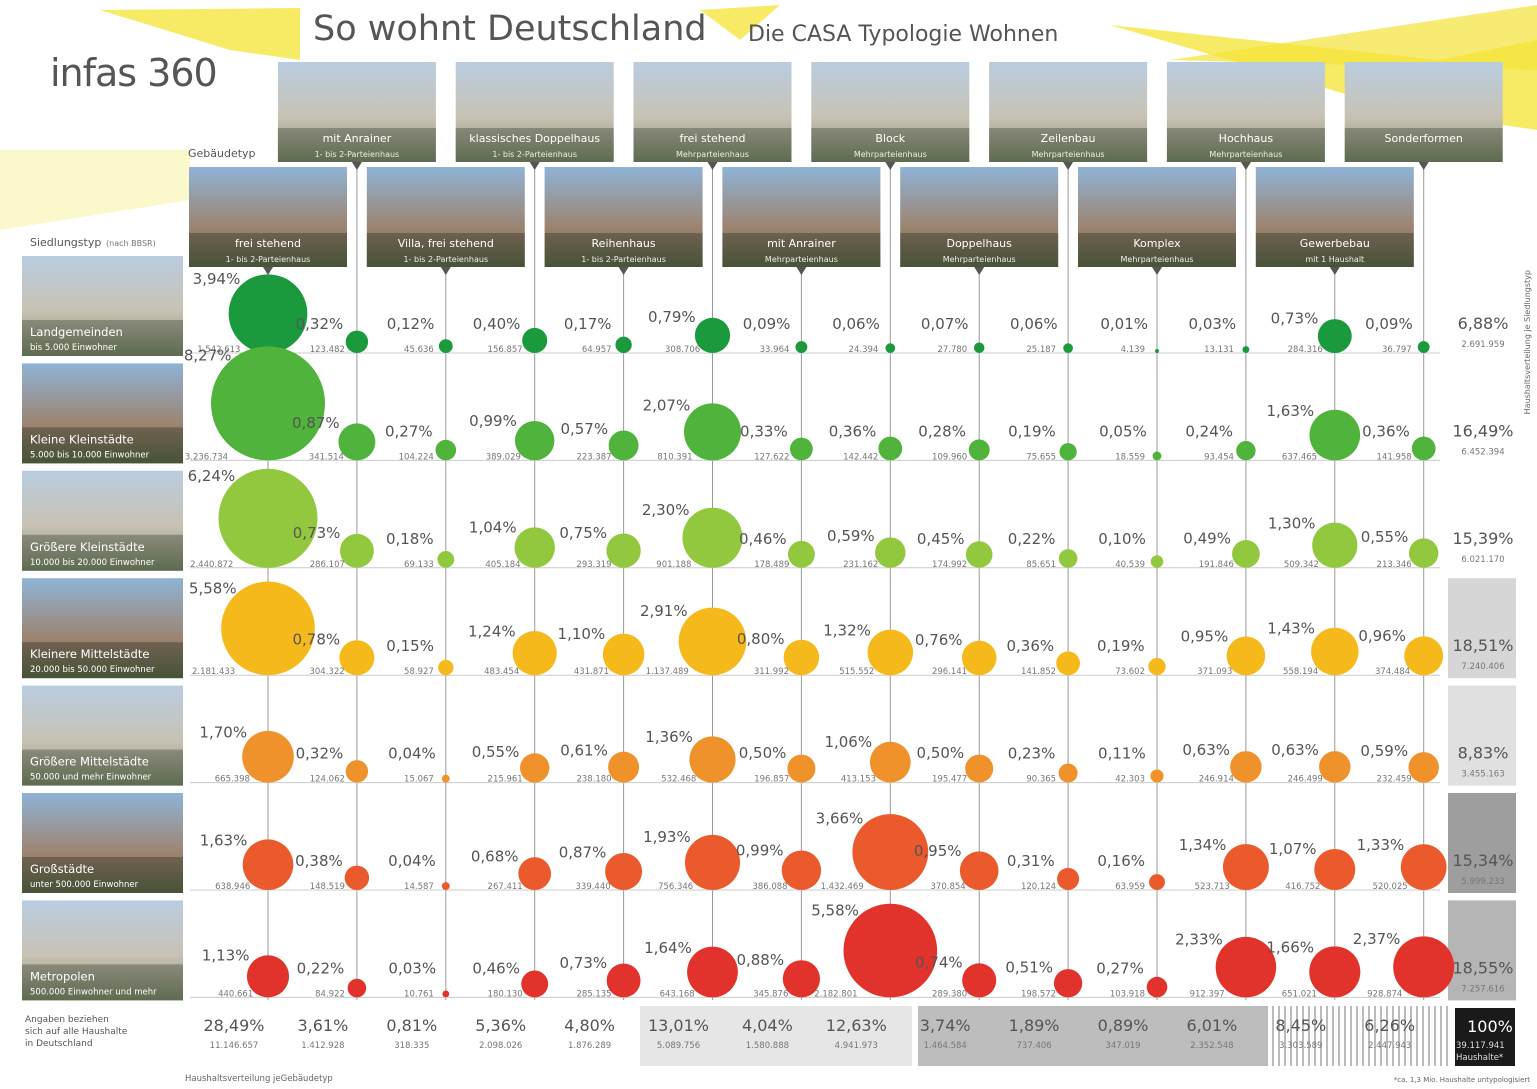 The width and height of the screenshot is (1537, 1089). Describe the element at coordinates (1123, 431) in the screenshot. I see `value-label: 0,05%` at that location.